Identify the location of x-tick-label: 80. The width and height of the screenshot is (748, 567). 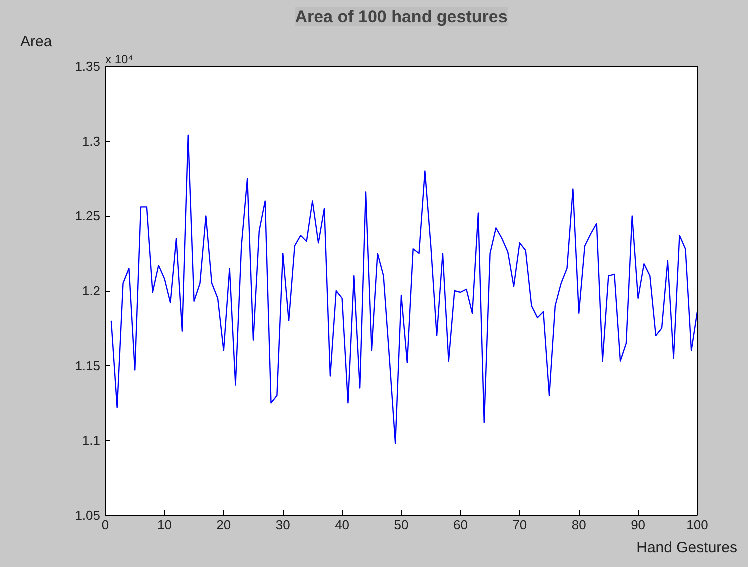
(579, 525).